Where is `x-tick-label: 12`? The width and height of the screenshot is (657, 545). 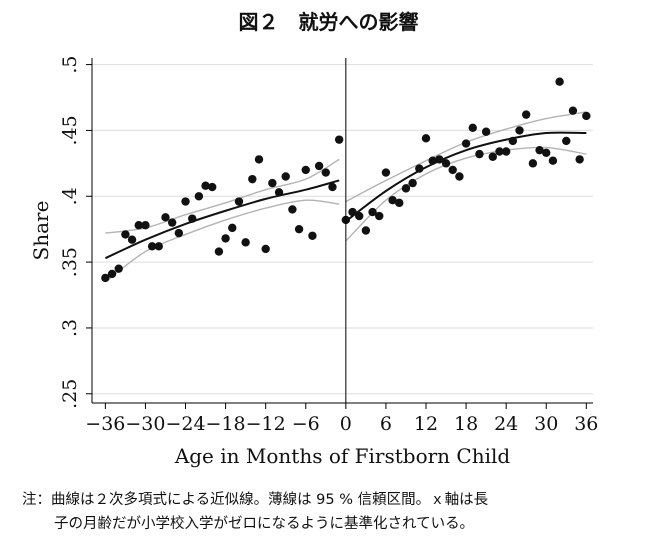 x-tick-label: 12 is located at coordinates (426, 424).